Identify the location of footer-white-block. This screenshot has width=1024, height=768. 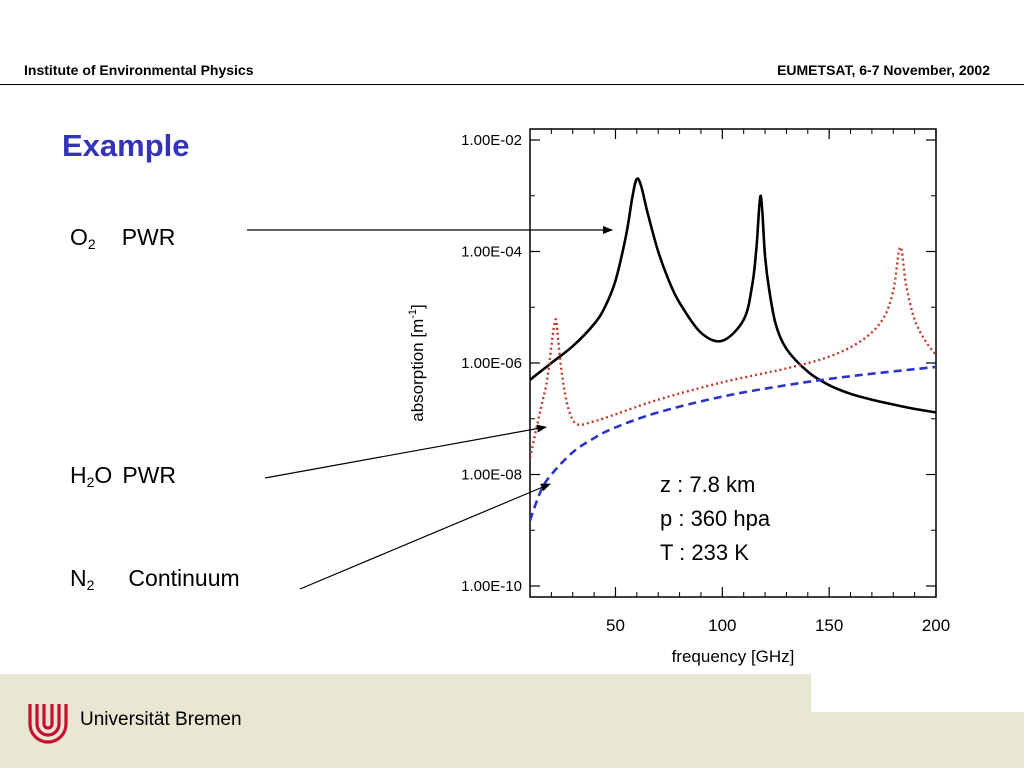
(917, 693).